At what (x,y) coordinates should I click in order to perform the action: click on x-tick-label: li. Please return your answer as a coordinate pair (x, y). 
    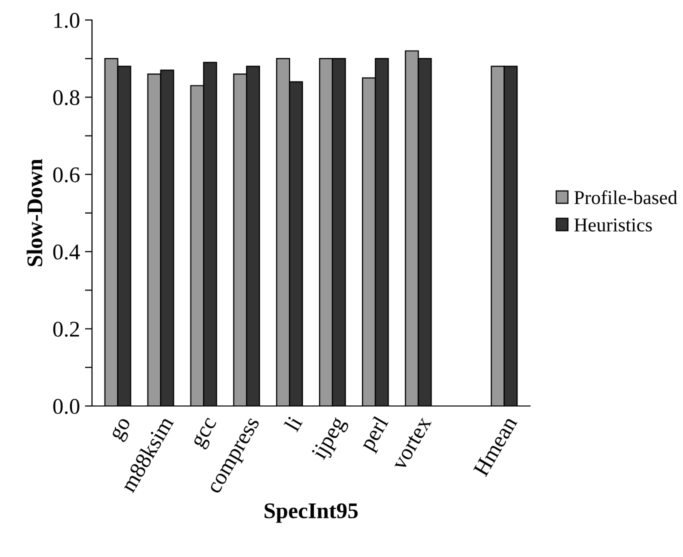
    Looking at the image, I should click on (293, 423).